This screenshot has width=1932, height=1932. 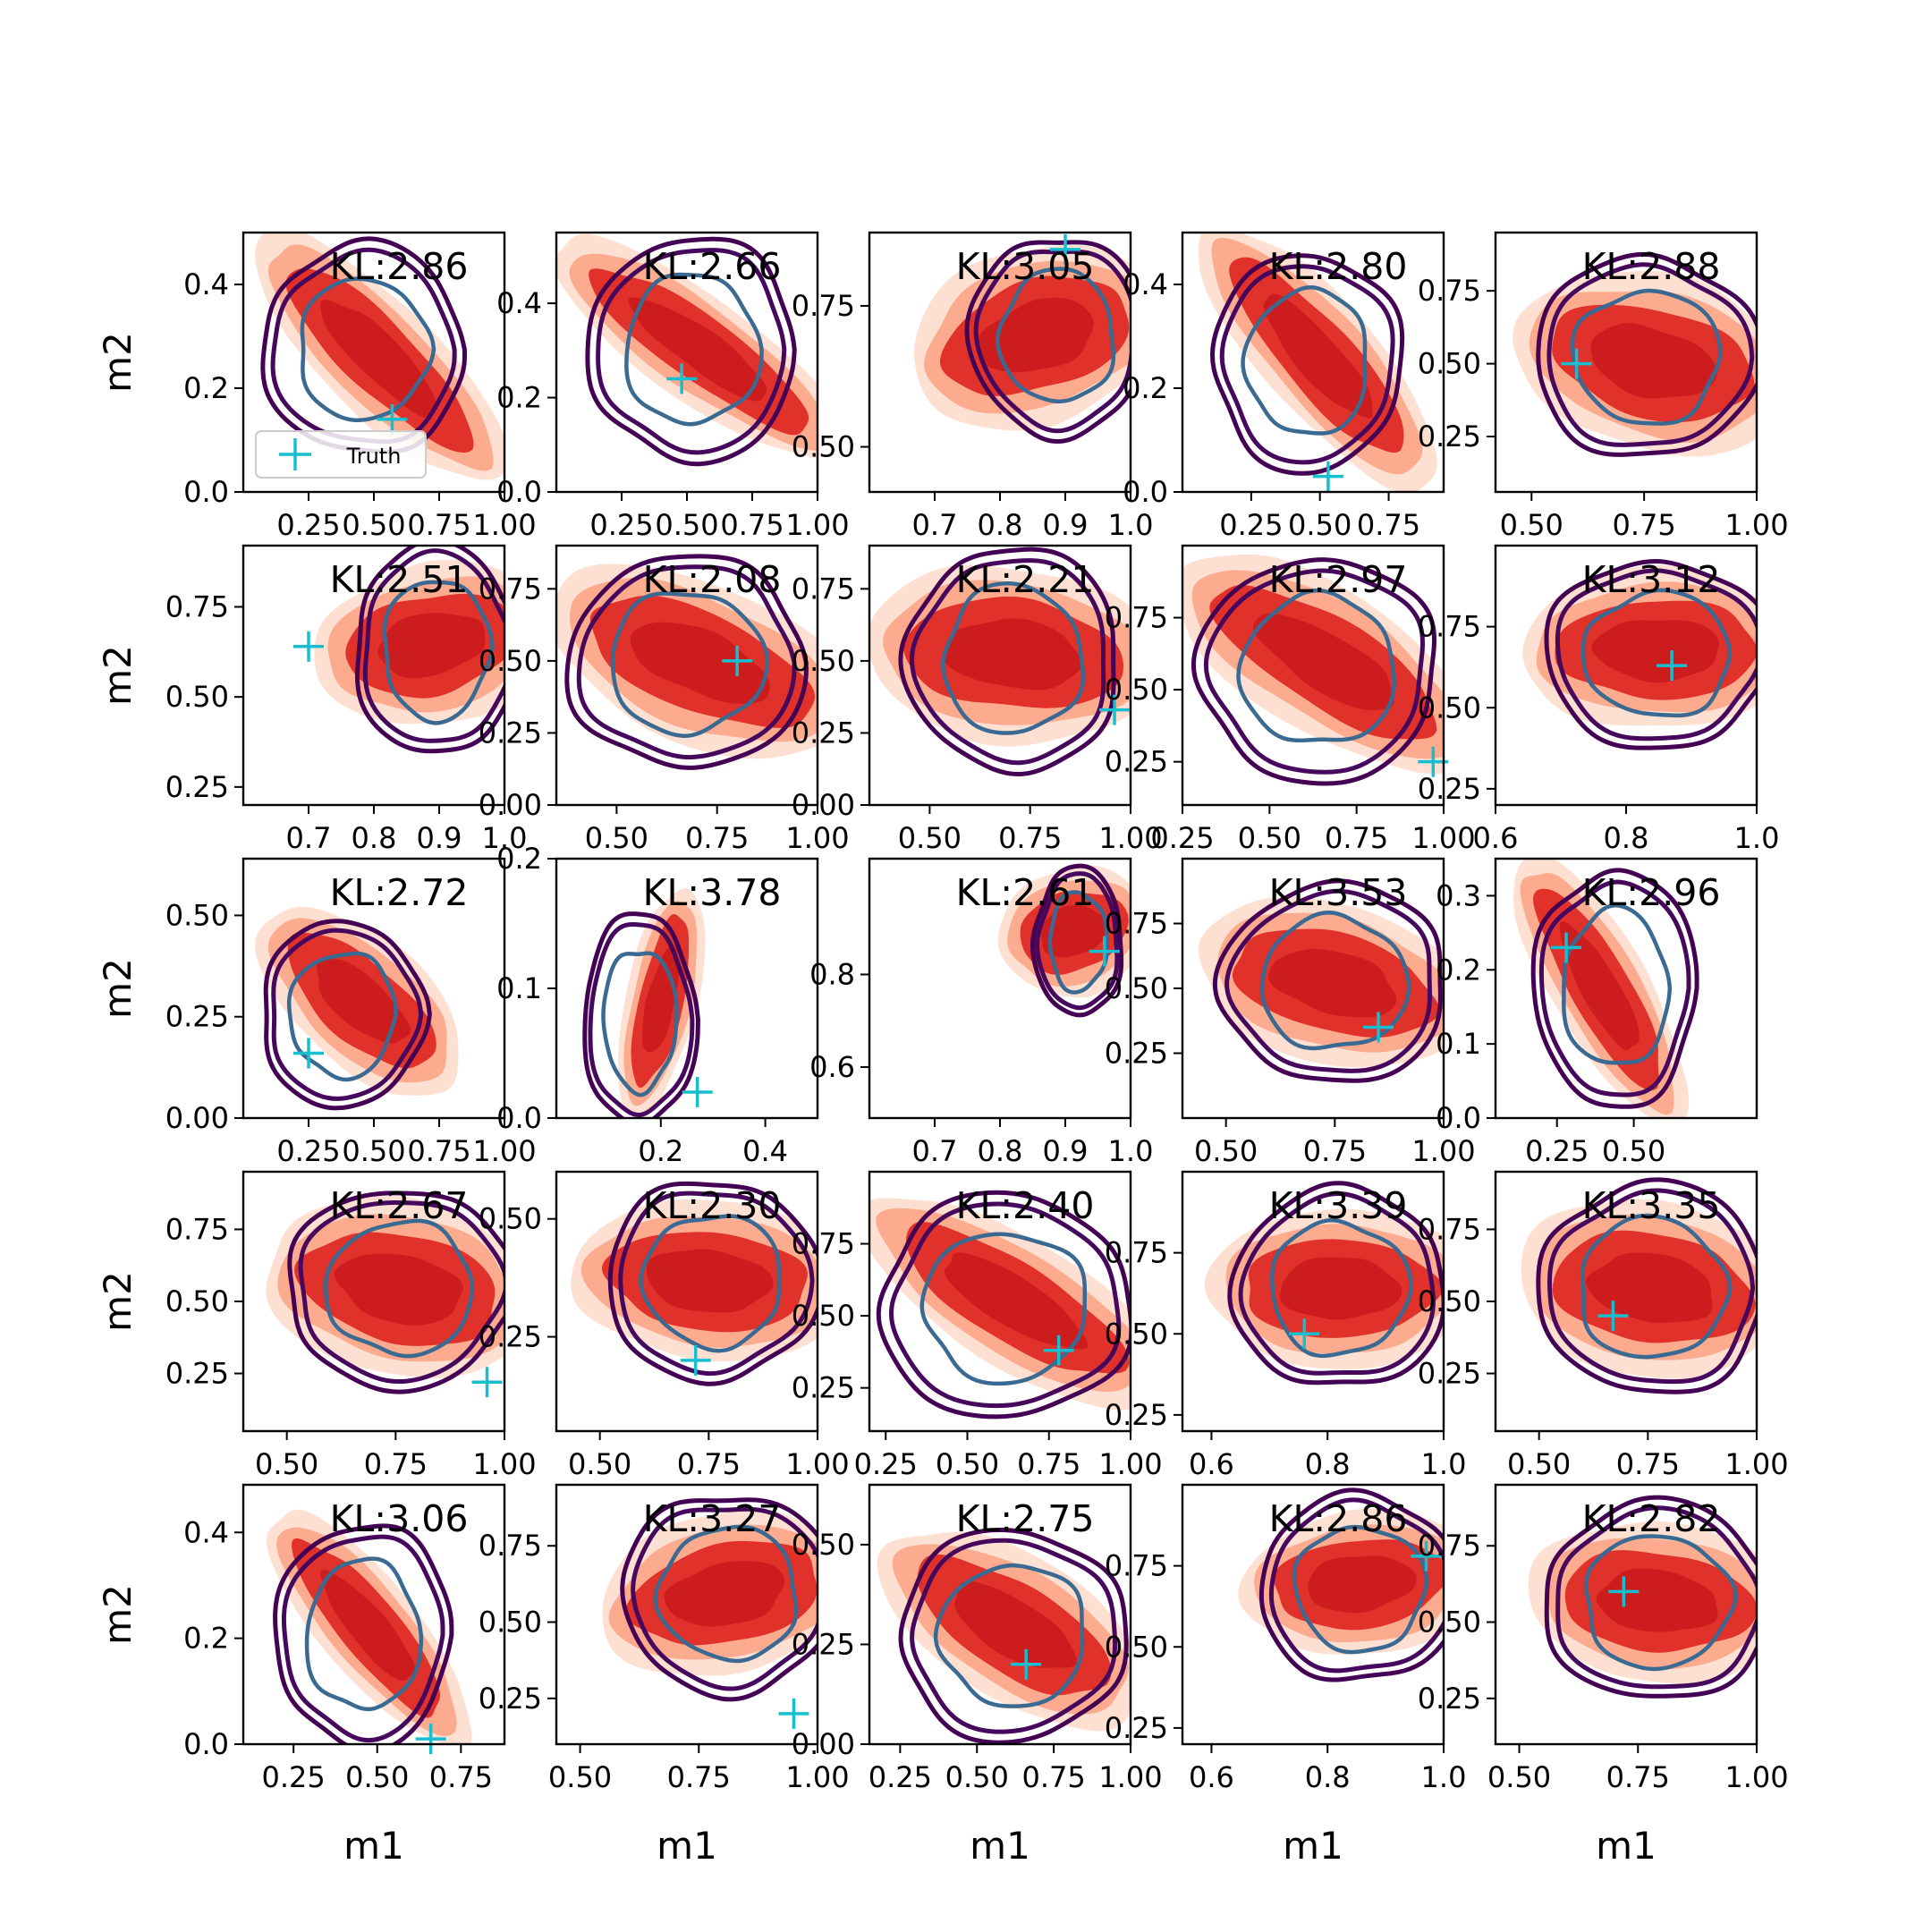 I want to click on kl-label: KL:2.40, so click(x=1025, y=1205).